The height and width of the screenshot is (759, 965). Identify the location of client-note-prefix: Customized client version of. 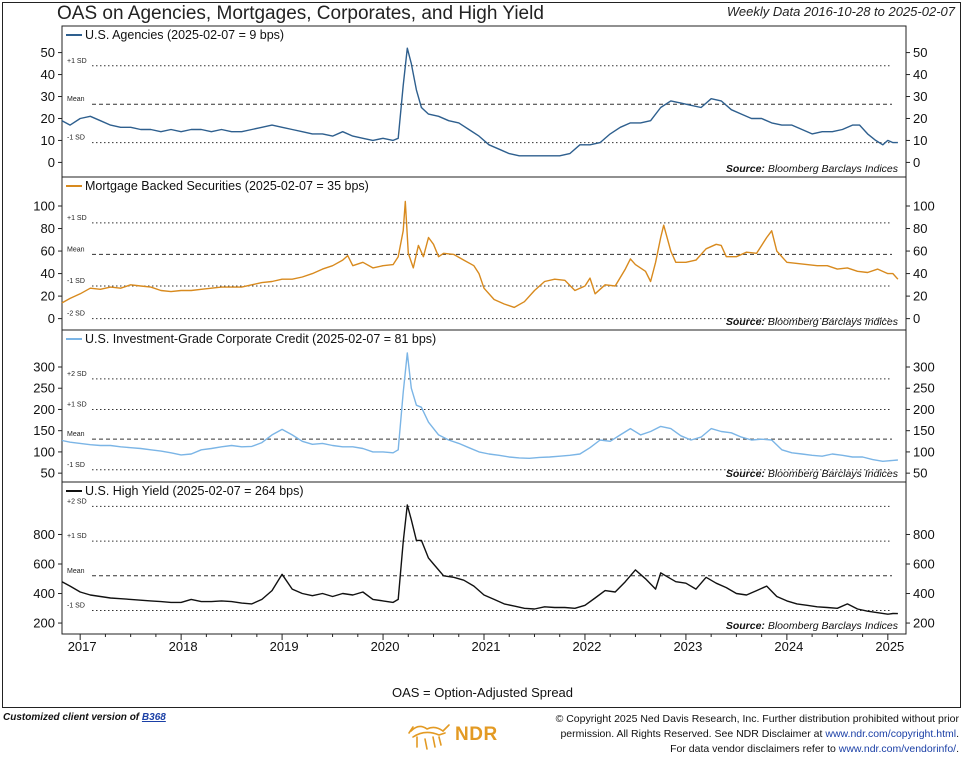
(72, 717).